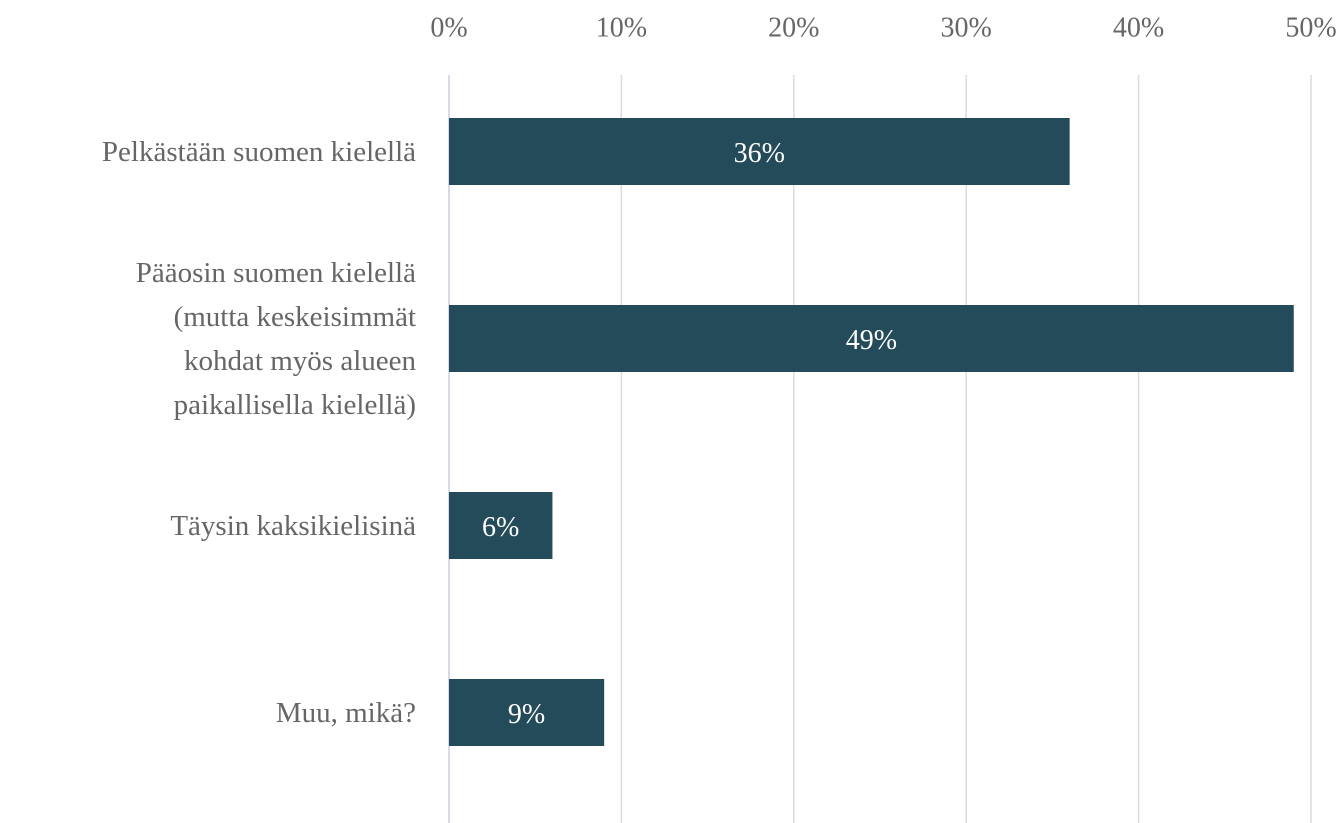 The height and width of the screenshot is (823, 1344). I want to click on x-tick-label: 0%, so click(448, 27).